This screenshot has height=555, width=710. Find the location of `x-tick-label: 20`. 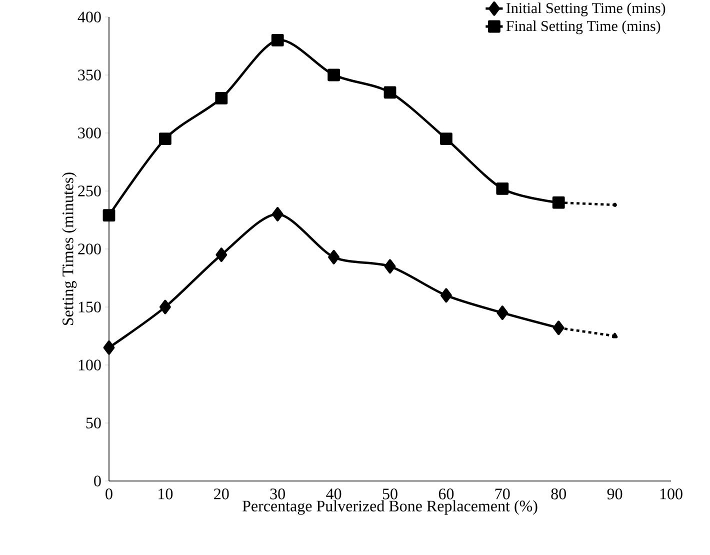

x-tick-label: 20 is located at coordinates (221, 494).